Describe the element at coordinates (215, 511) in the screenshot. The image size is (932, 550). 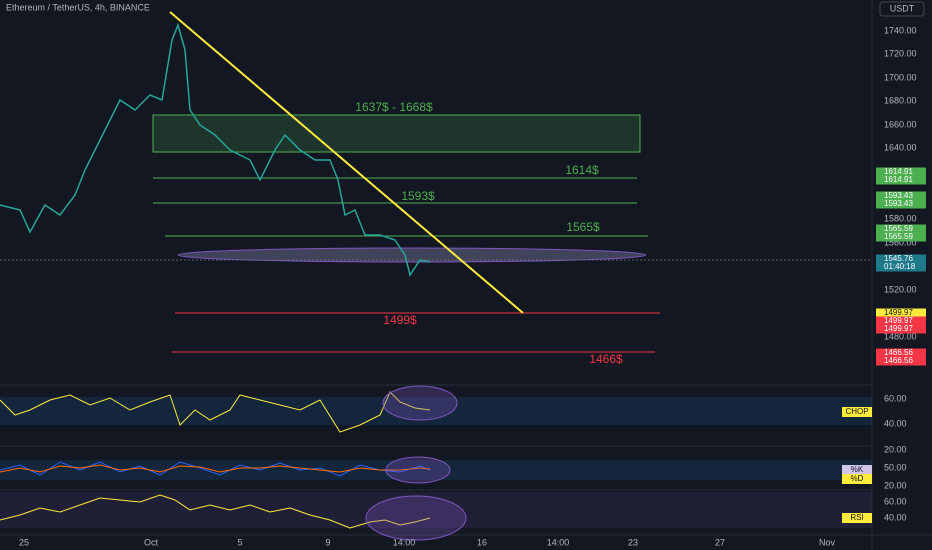
I see `rsi-line` at that location.